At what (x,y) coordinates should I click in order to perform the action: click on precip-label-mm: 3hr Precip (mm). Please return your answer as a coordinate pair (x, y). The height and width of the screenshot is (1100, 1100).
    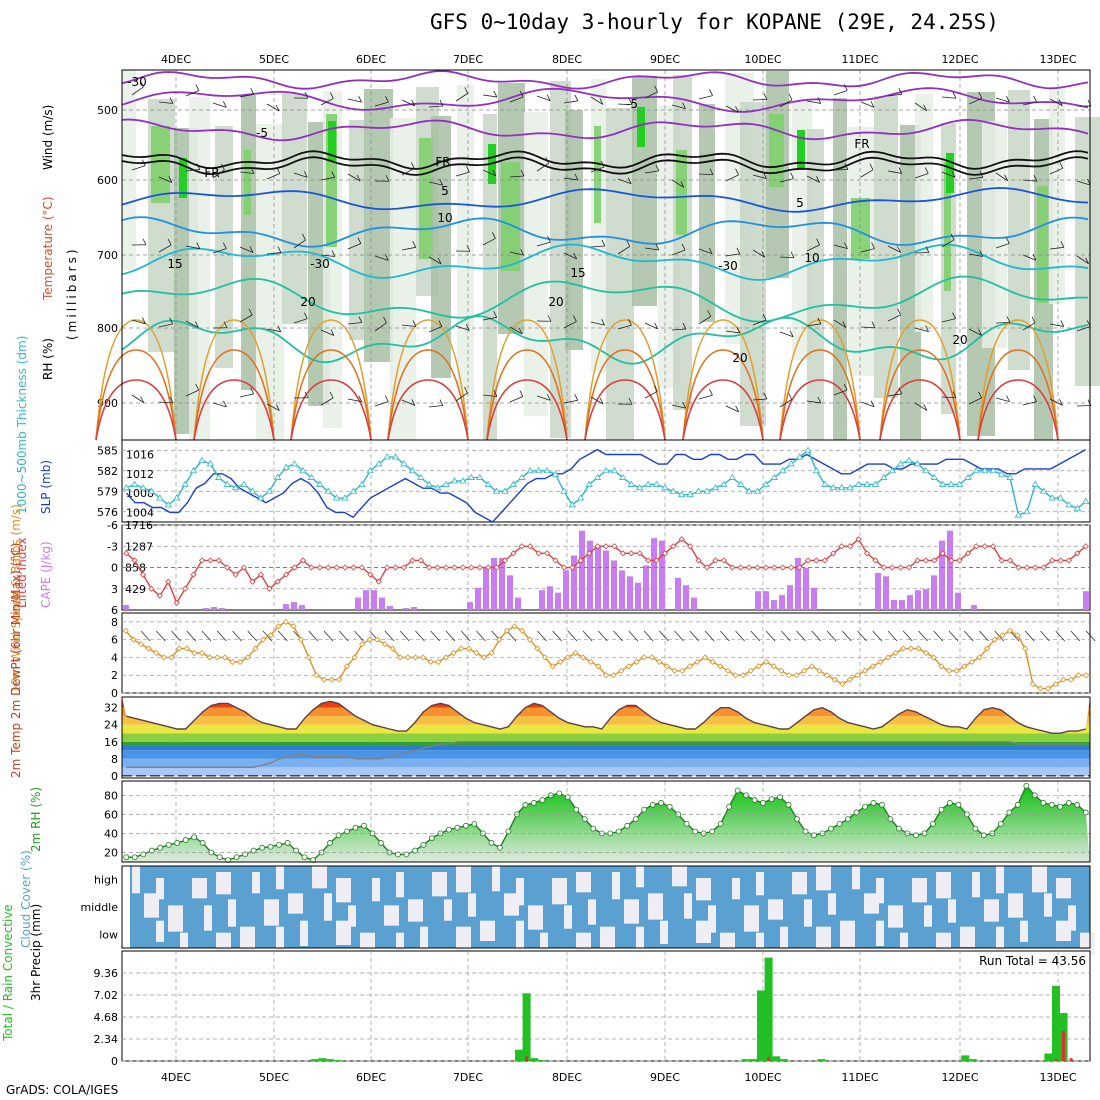
    Looking at the image, I should click on (36, 952).